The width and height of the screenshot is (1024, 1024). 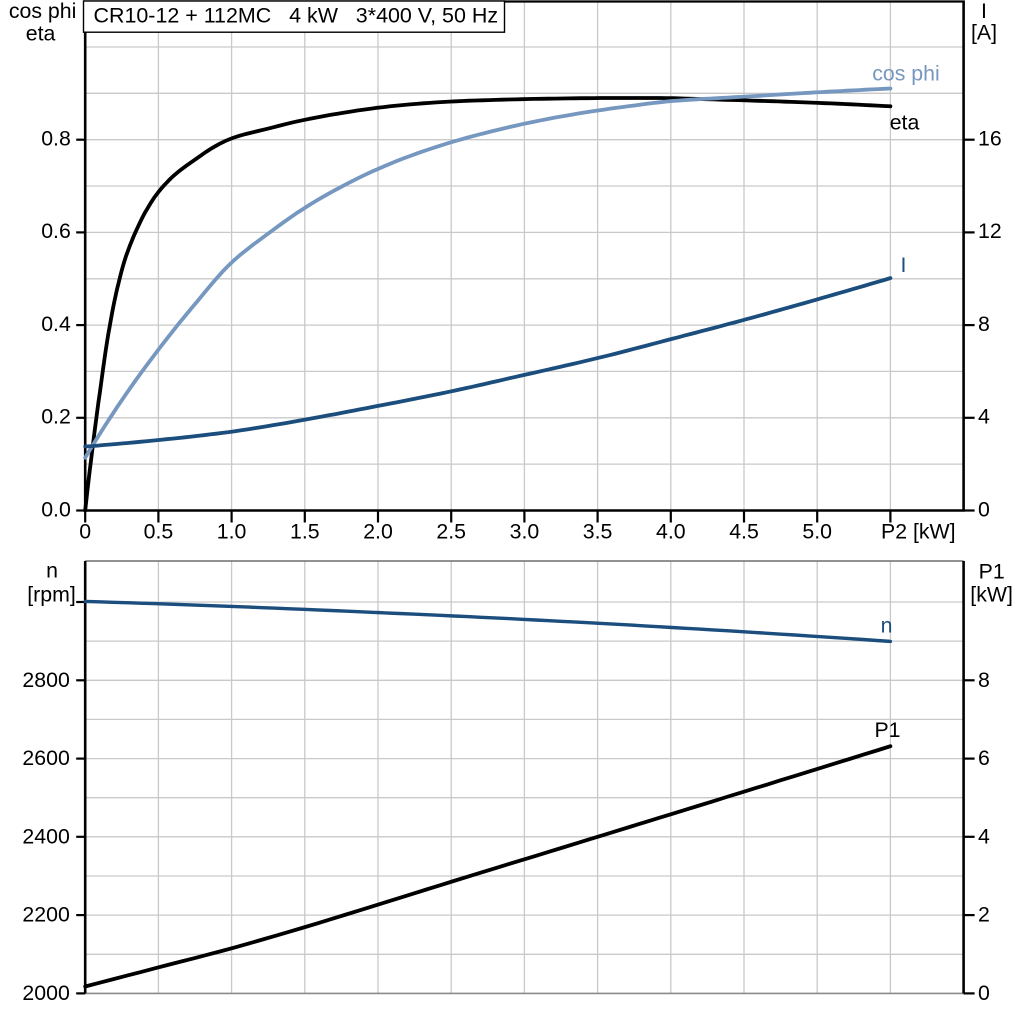 What do you see at coordinates (46, 915) in the screenshot?
I see `svg-text: 2200` at bounding box center [46, 915].